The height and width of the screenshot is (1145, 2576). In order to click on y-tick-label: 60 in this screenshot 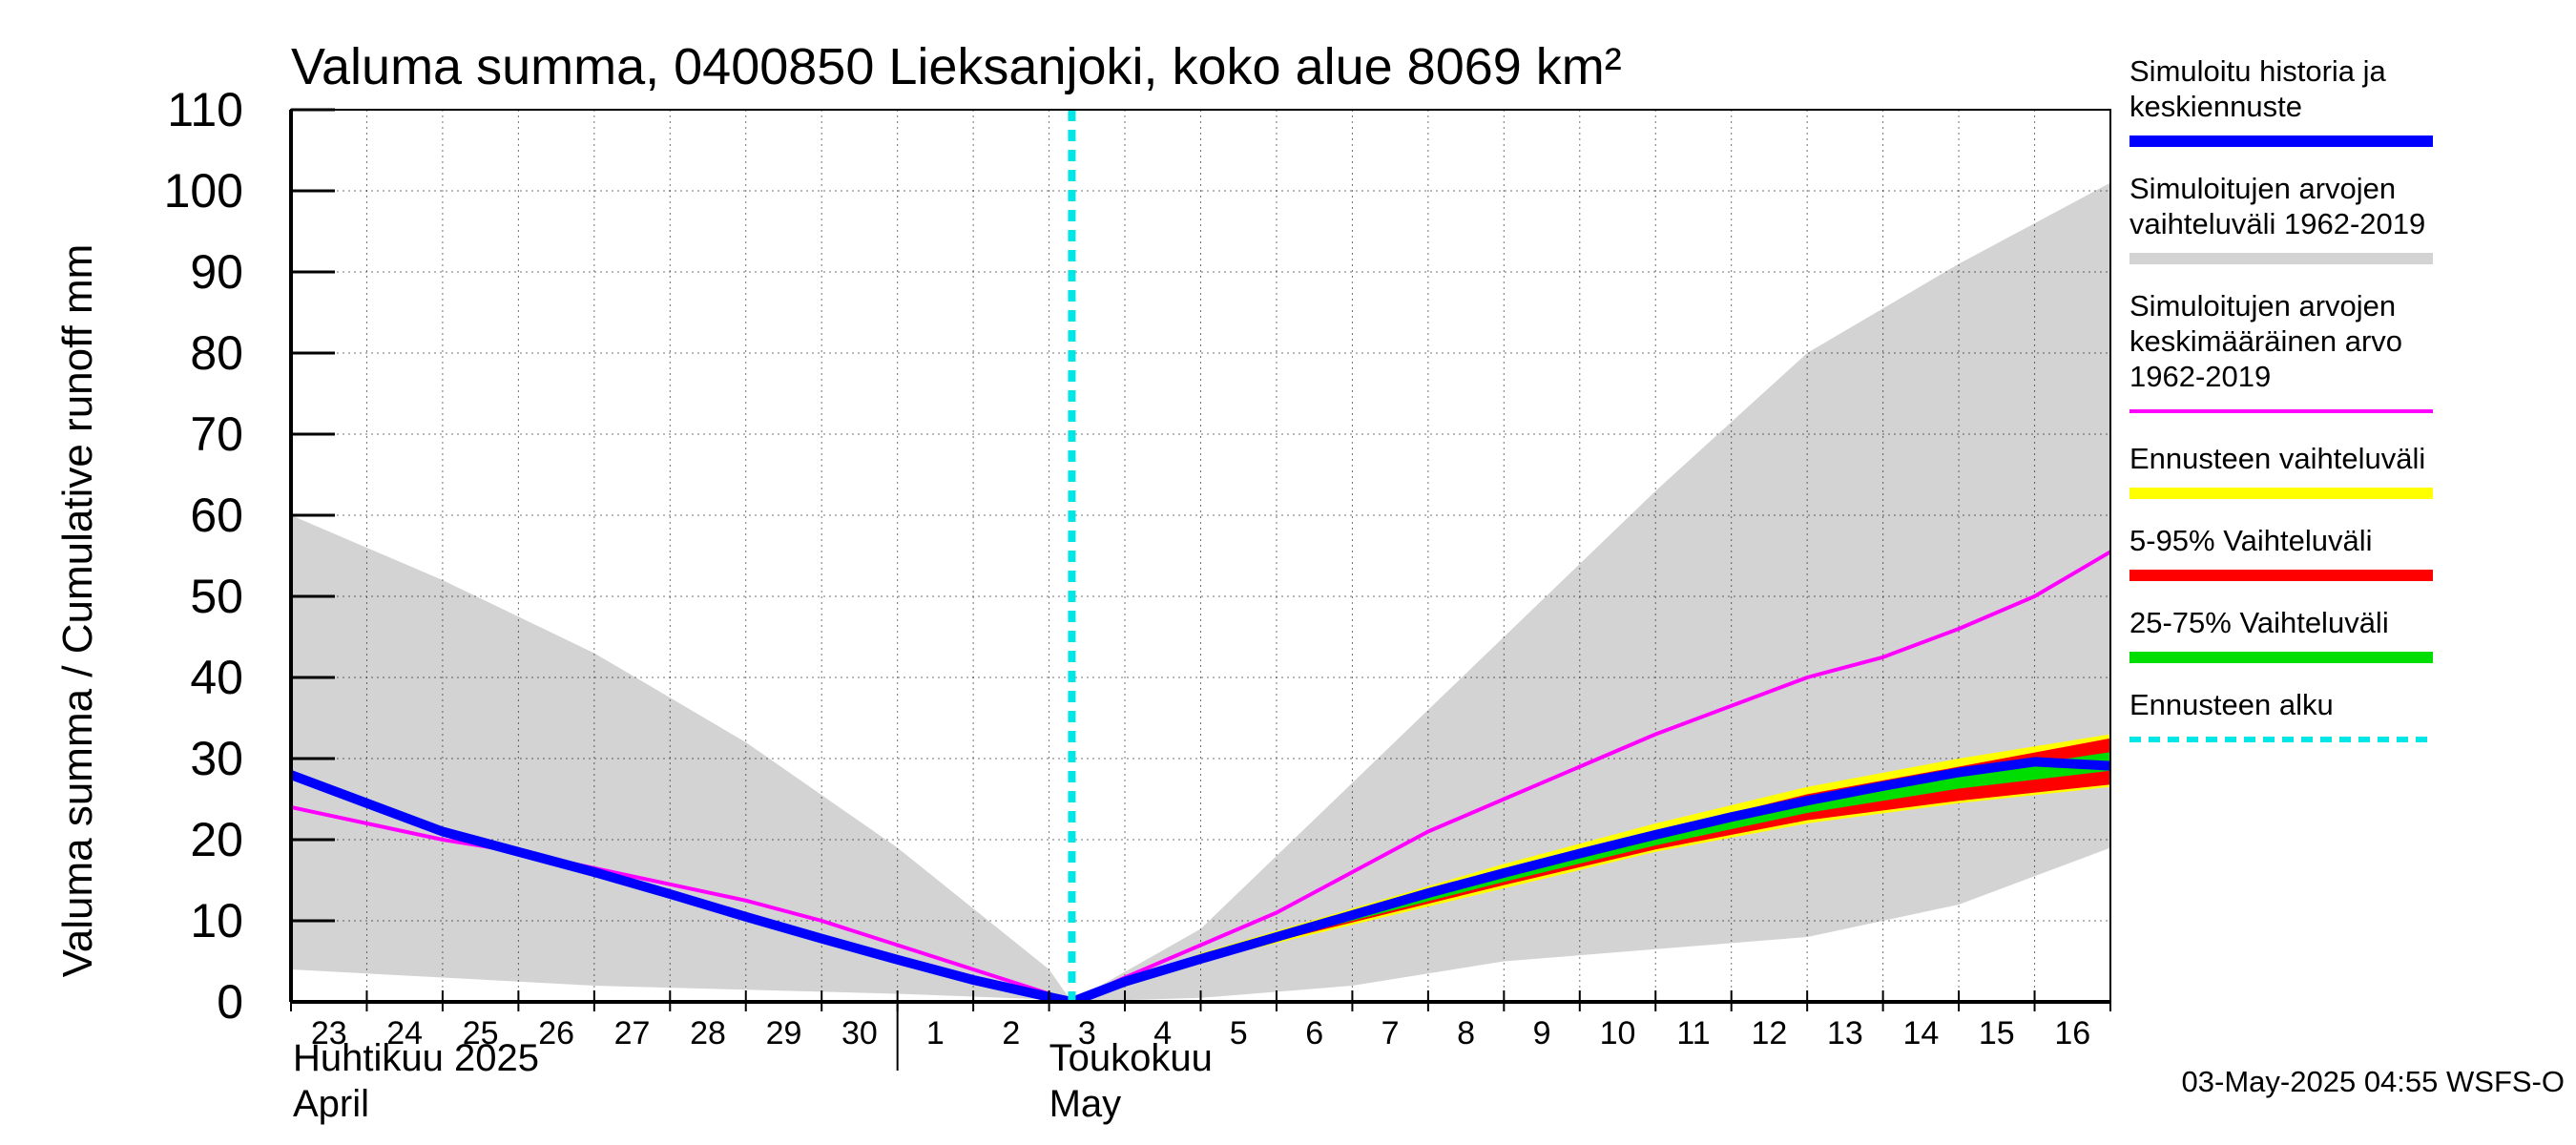, I will do `click(216, 516)`.